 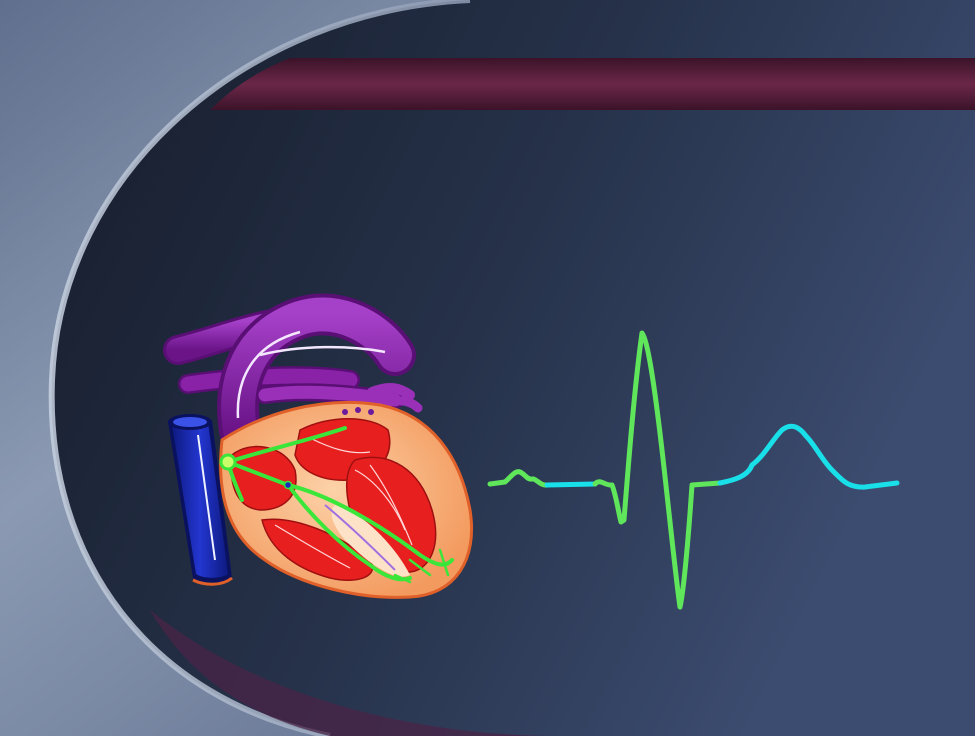 I want to click on atrioventricular-node, so click(x=288, y=485).